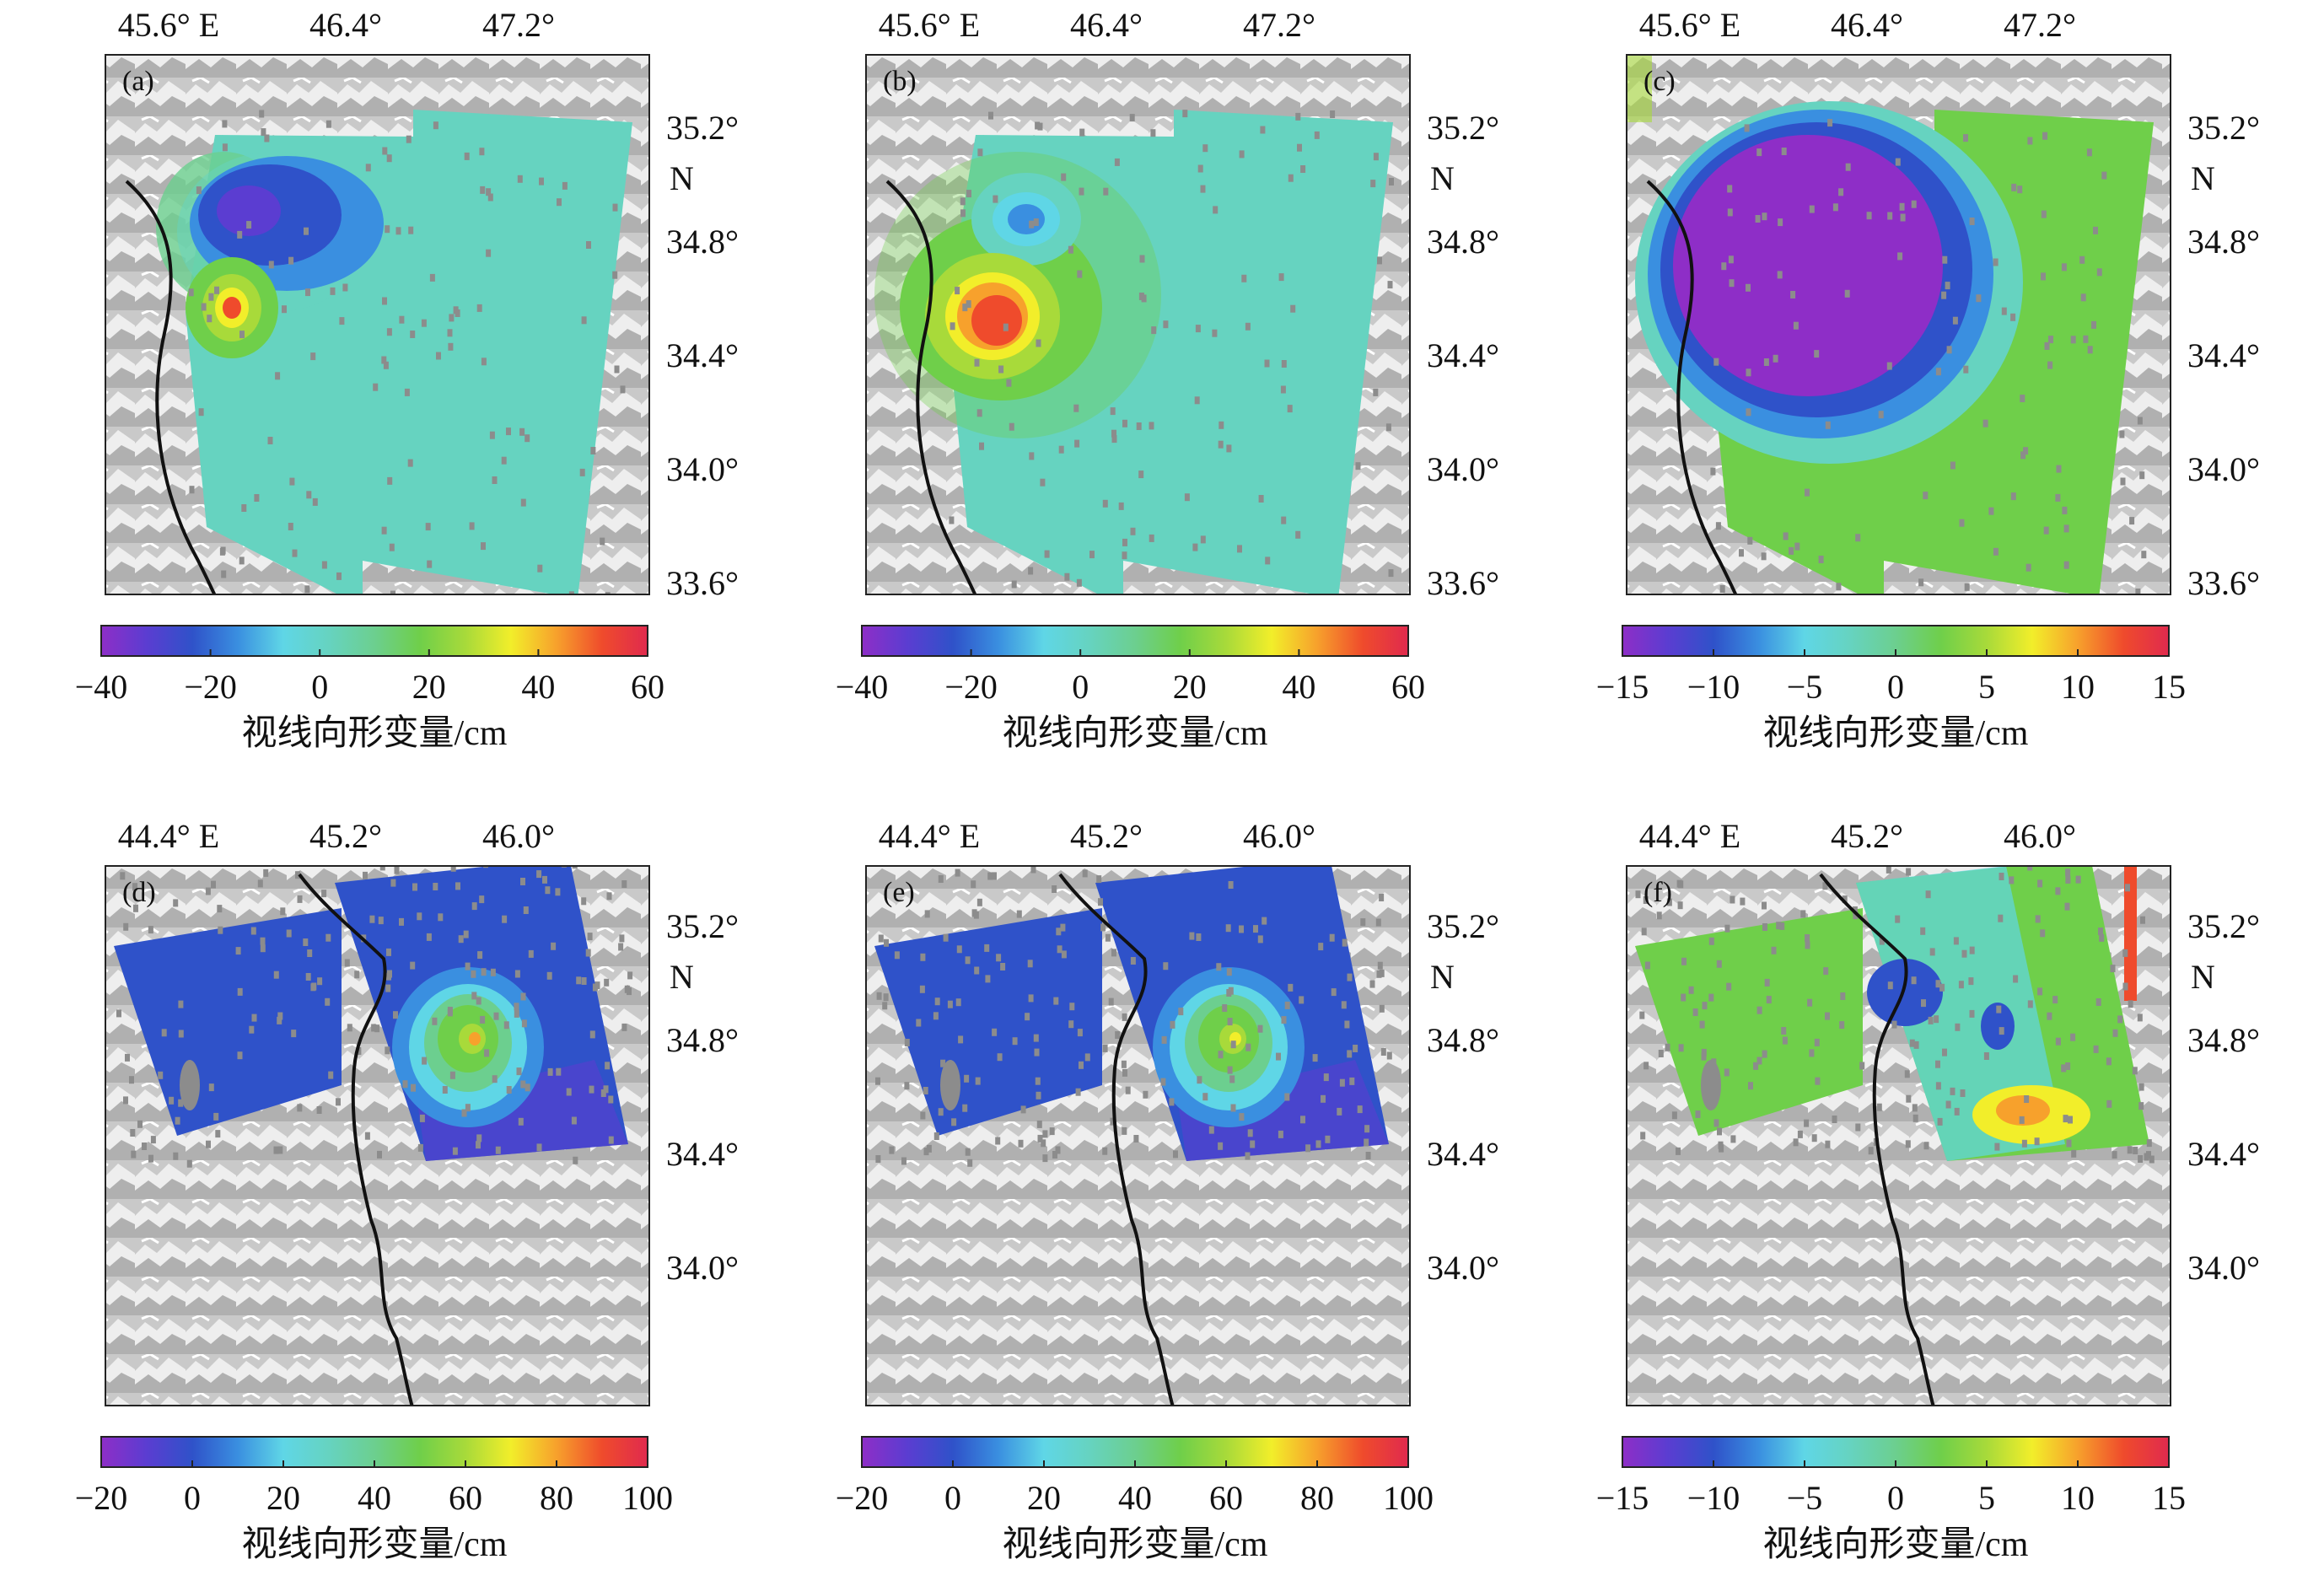 The height and width of the screenshot is (1570, 2324). Describe the element at coordinates (2223, 926) in the screenshot. I see `latitude-tick-label: 35.2°` at that location.